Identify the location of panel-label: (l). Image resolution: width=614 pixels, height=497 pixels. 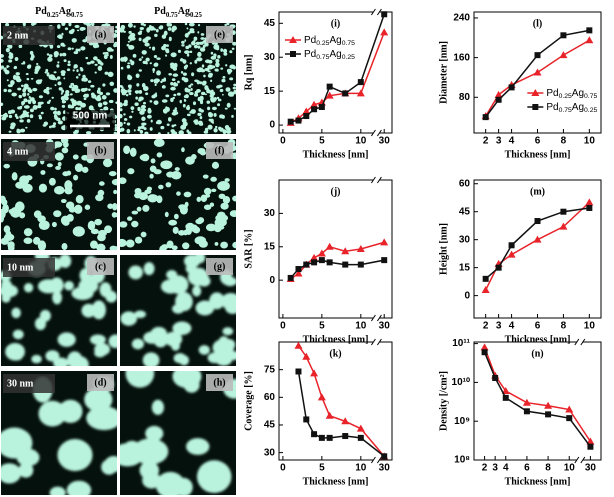
(537, 23).